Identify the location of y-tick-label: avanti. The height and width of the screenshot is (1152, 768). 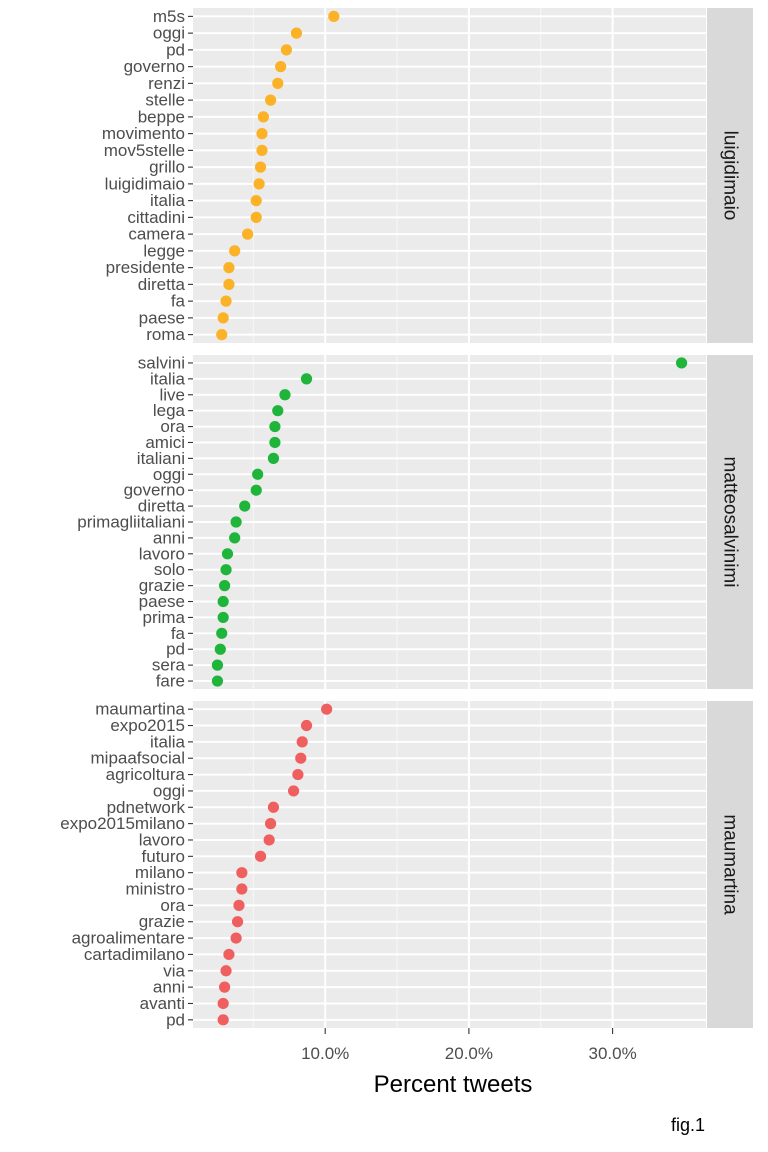
(162, 1003).